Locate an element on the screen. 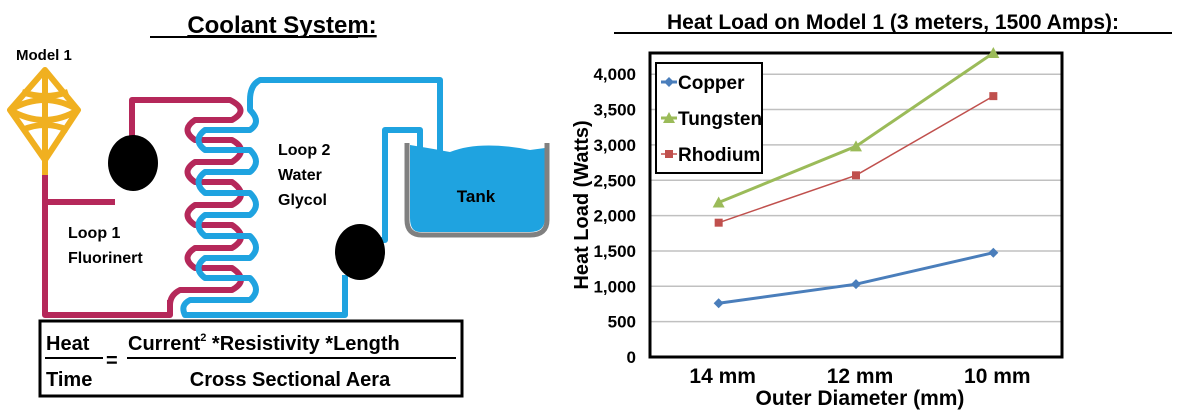  x-tick-label: 10 mm is located at coordinates (997, 376).